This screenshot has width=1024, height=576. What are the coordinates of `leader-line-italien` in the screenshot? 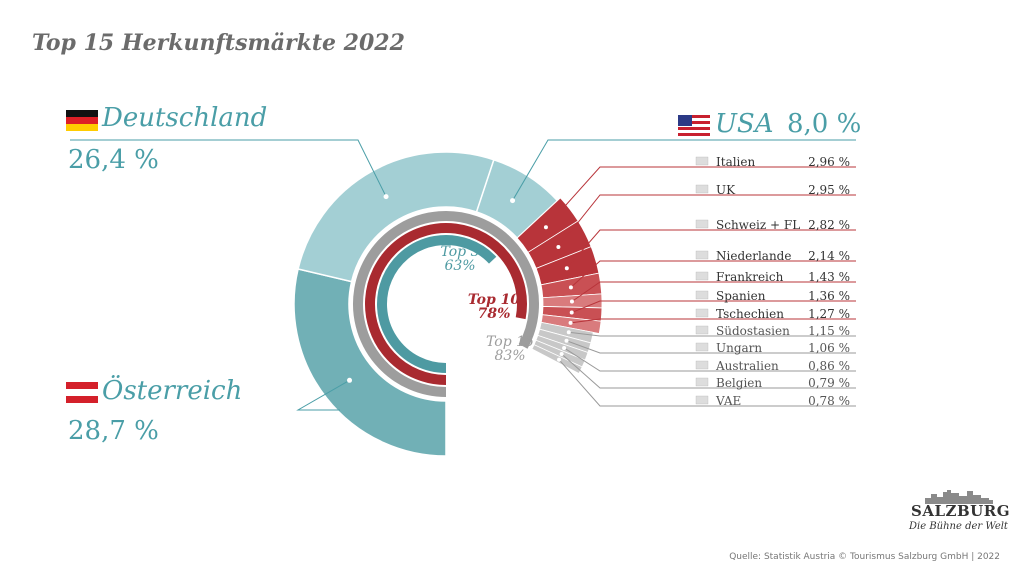 It's located at (700, 197).